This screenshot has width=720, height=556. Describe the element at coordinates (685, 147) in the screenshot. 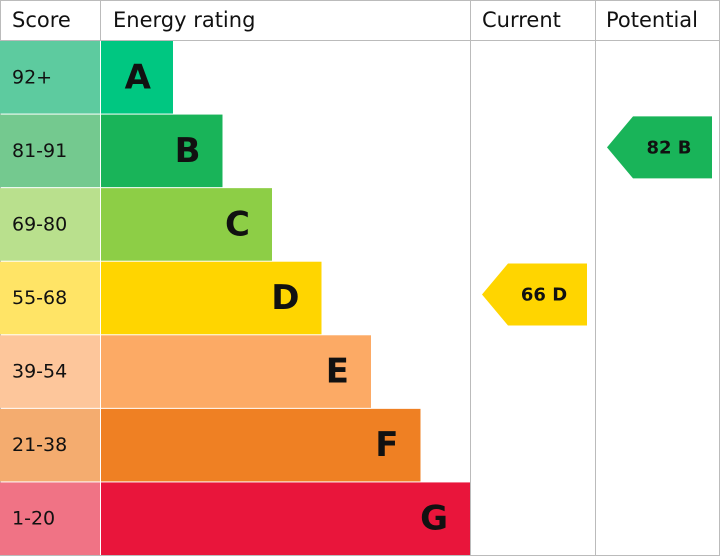

I see `potential-letter: B` at that location.